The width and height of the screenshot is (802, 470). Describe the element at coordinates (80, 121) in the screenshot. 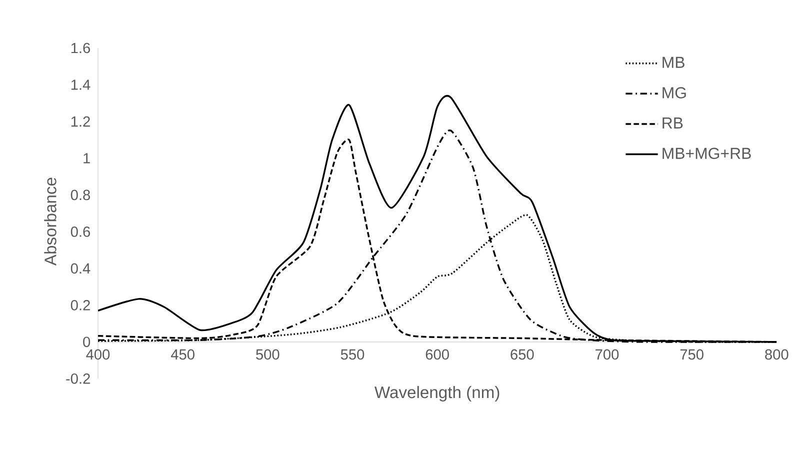

I see `y-tick-label: 1.2` at that location.